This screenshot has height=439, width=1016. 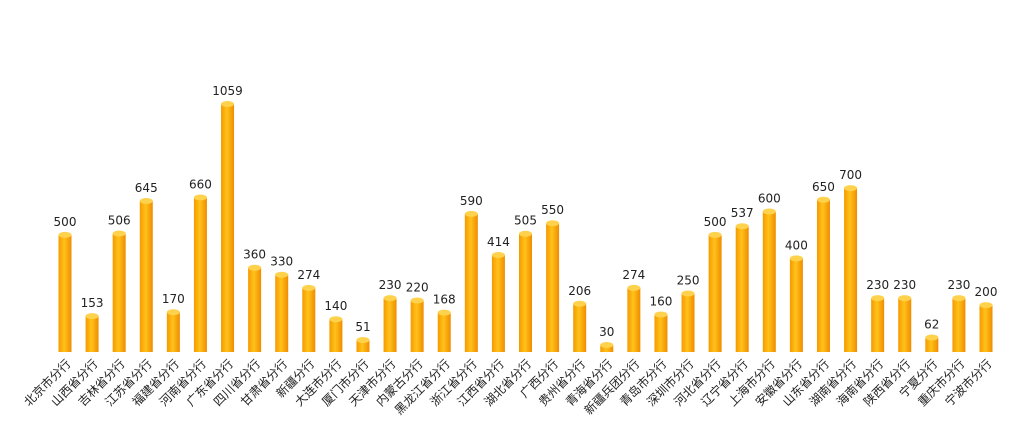 I want to click on value-label: 700, so click(x=850, y=175).